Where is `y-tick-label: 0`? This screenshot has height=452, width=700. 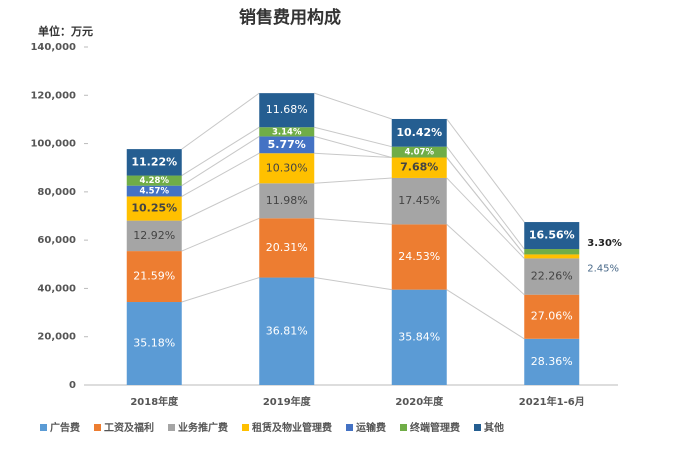
y-tick-label: 0 is located at coordinates (72, 385).